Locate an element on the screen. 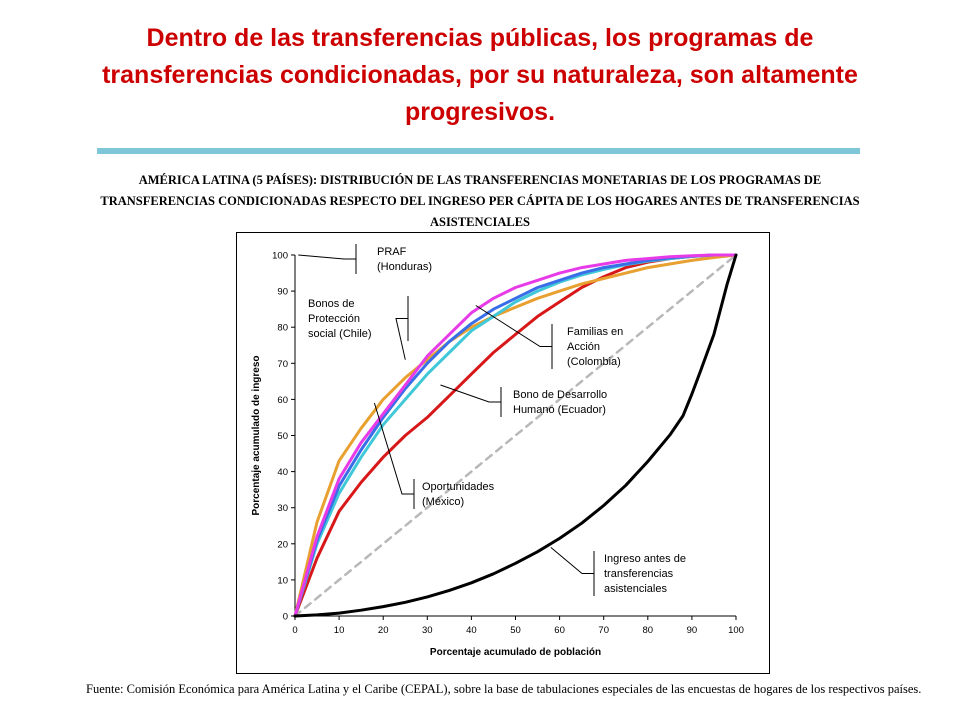  y-tick-label: 70 is located at coordinates (282, 364).